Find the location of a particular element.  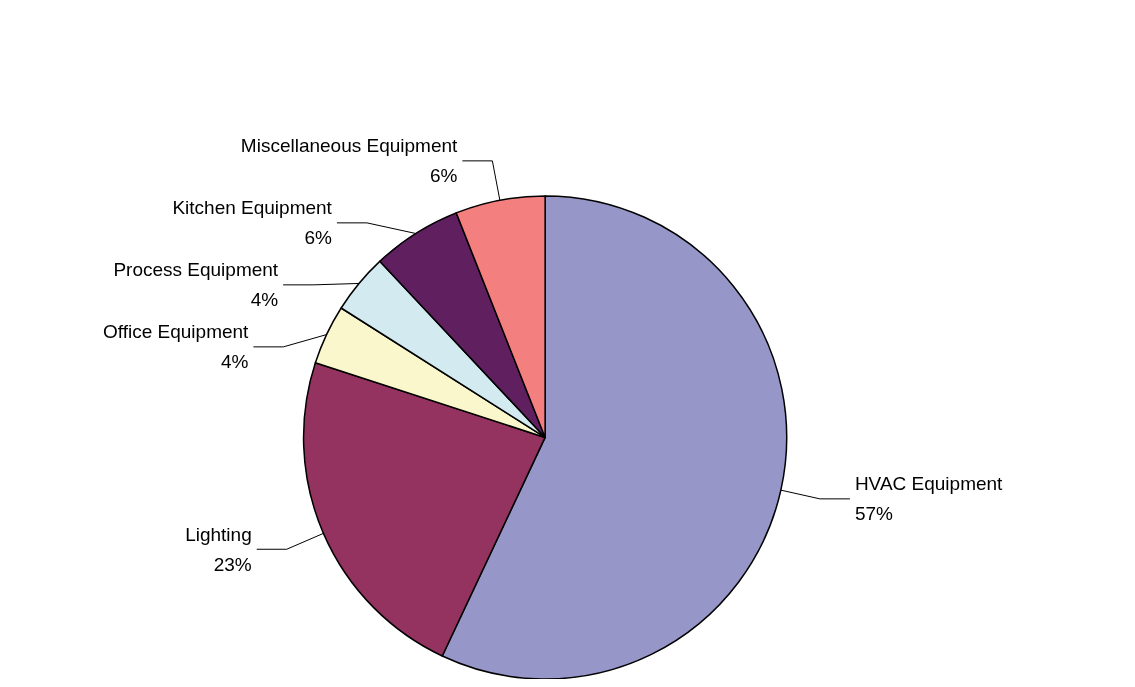

data-label: 23% is located at coordinates (232, 564).